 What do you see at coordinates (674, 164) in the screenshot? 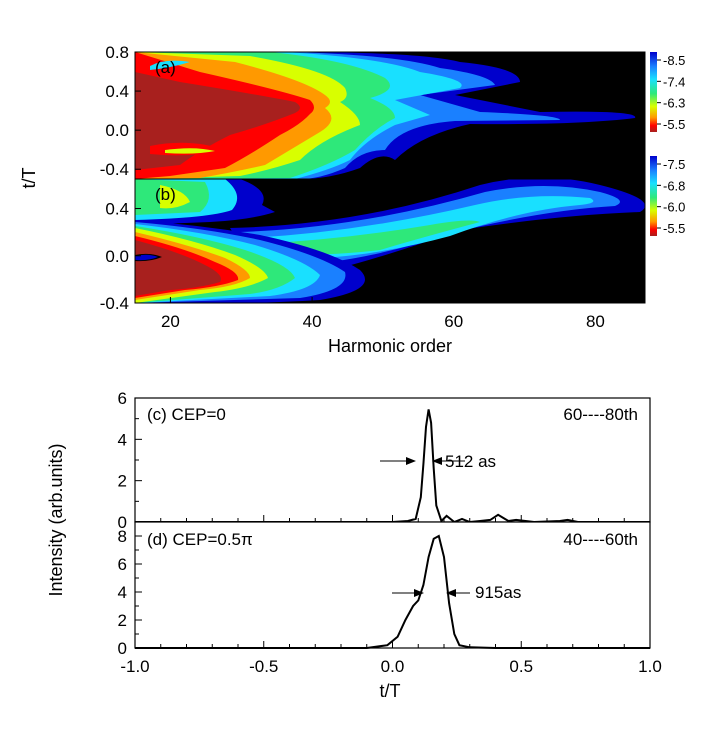
I see `colorbar-tick-label: -7.5` at bounding box center [674, 164].